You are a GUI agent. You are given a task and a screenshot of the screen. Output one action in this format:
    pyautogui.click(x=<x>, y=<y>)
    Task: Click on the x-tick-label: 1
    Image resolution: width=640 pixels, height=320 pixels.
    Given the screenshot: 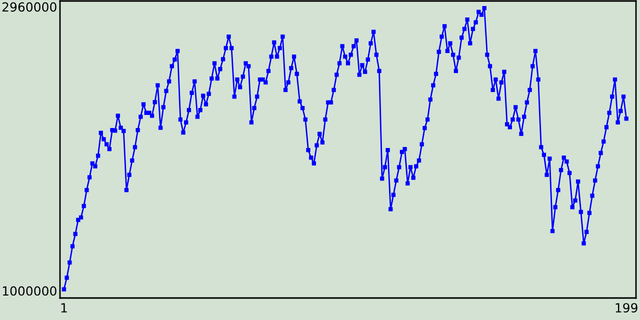 What is the action you would take?
    pyautogui.click(x=64, y=307)
    